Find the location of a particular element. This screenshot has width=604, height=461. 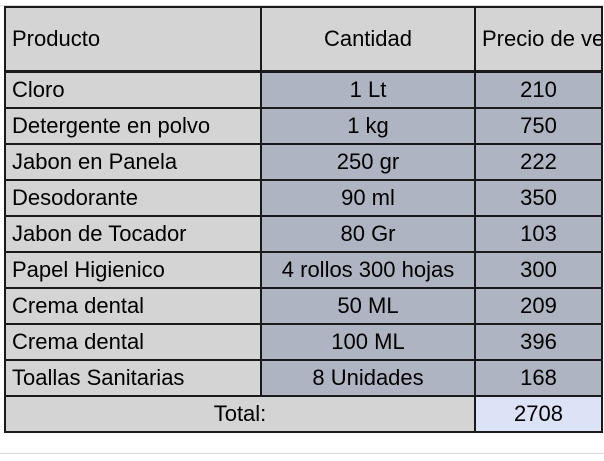

table-row: Cloro 1 Lt 210 is located at coordinates (303, 89).